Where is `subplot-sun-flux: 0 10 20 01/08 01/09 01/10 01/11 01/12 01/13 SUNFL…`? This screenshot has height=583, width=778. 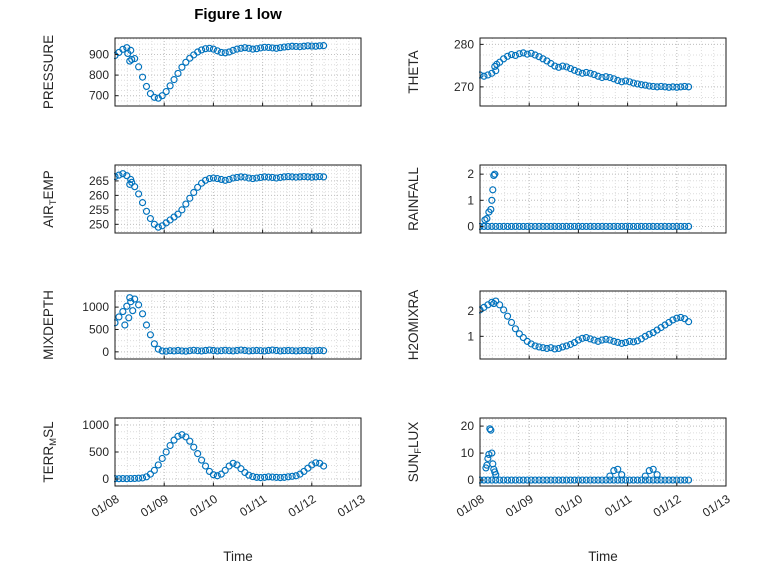 subplot-sun-flux: 0 10 20 01/08 01/09 01/10 01/11 01/12 01/13 SUNFL… is located at coordinates (572, 489).